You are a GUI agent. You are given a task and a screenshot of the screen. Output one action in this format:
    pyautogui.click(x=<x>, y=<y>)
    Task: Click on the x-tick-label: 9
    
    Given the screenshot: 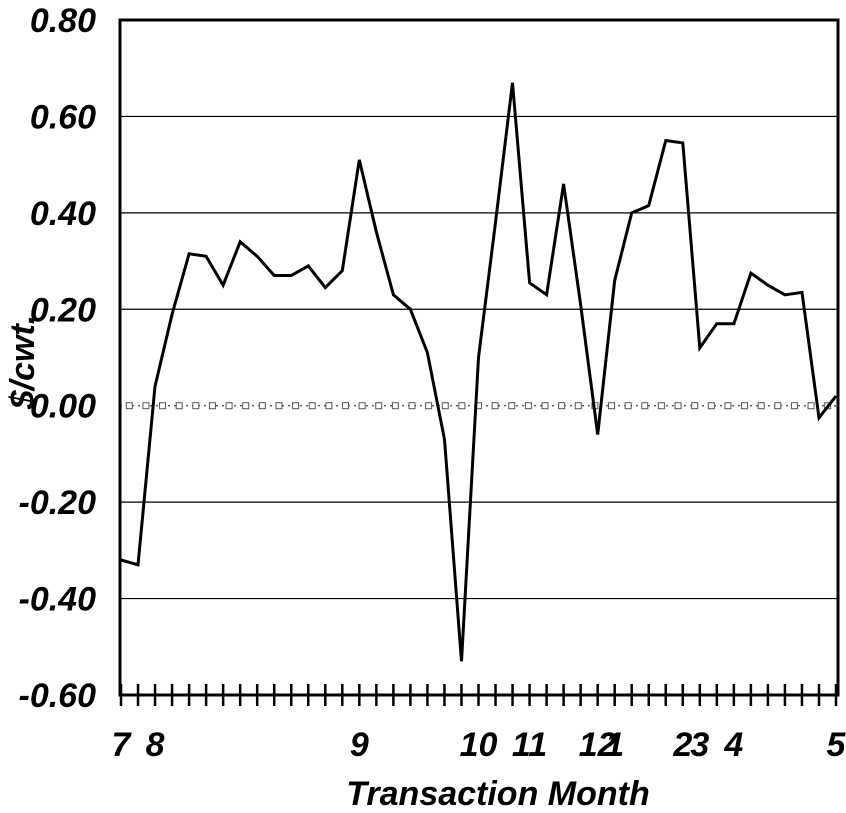 What is the action you would take?
    pyautogui.click(x=359, y=745)
    